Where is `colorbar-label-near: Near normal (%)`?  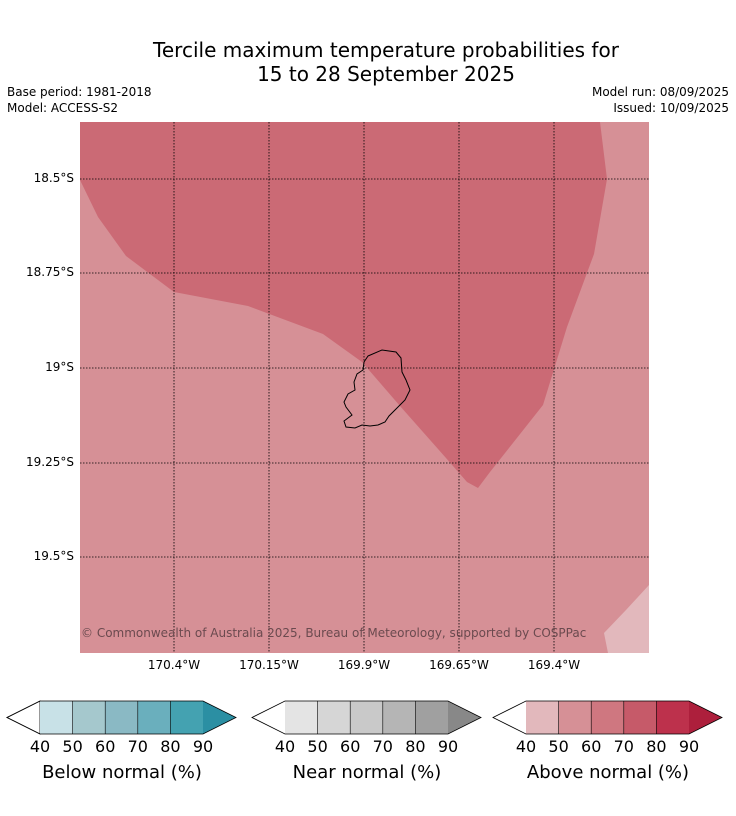 colorbar-label-near: Near normal (%) is located at coordinates (367, 772).